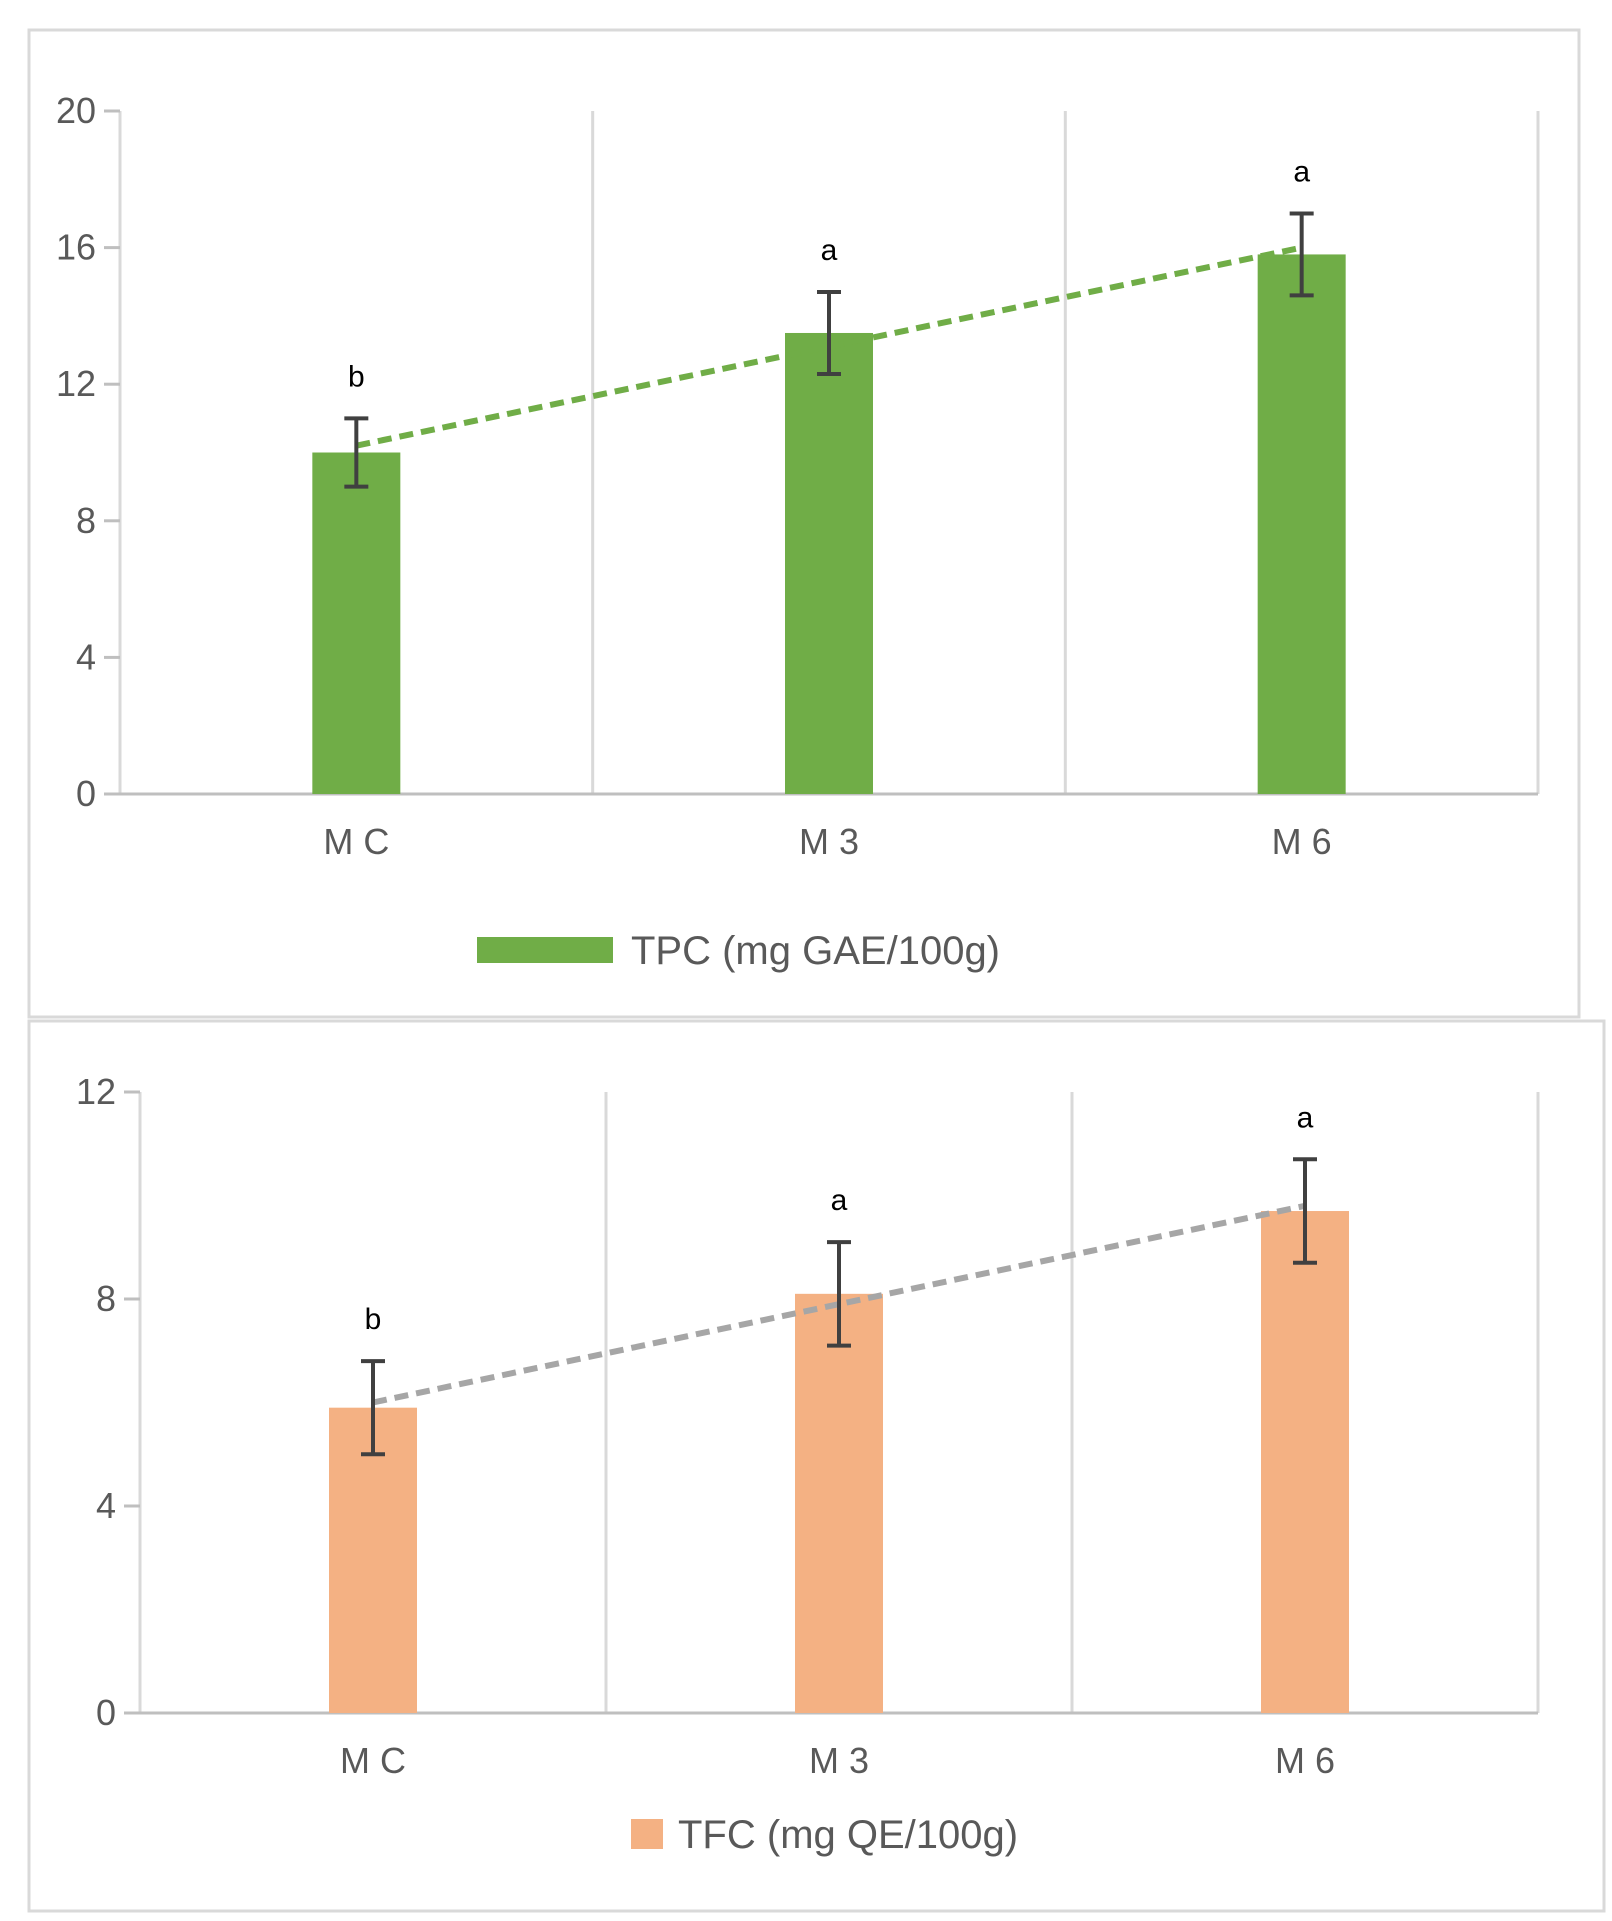 Image resolution: width=1612 pixels, height=1921 pixels. I want to click on chart-1-legend: TPC (mg GAE/100g), so click(738, 951).